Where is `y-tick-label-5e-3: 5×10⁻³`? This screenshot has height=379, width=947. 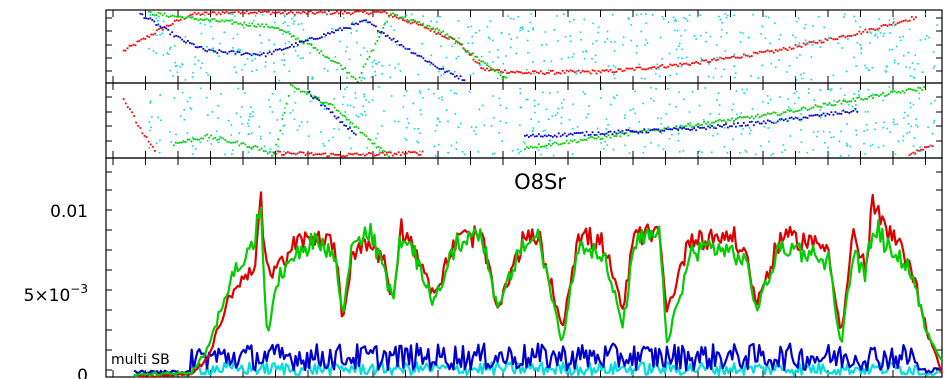
y-tick-label-5e-3: 5×10⁻³ is located at coordinates (56, 294).